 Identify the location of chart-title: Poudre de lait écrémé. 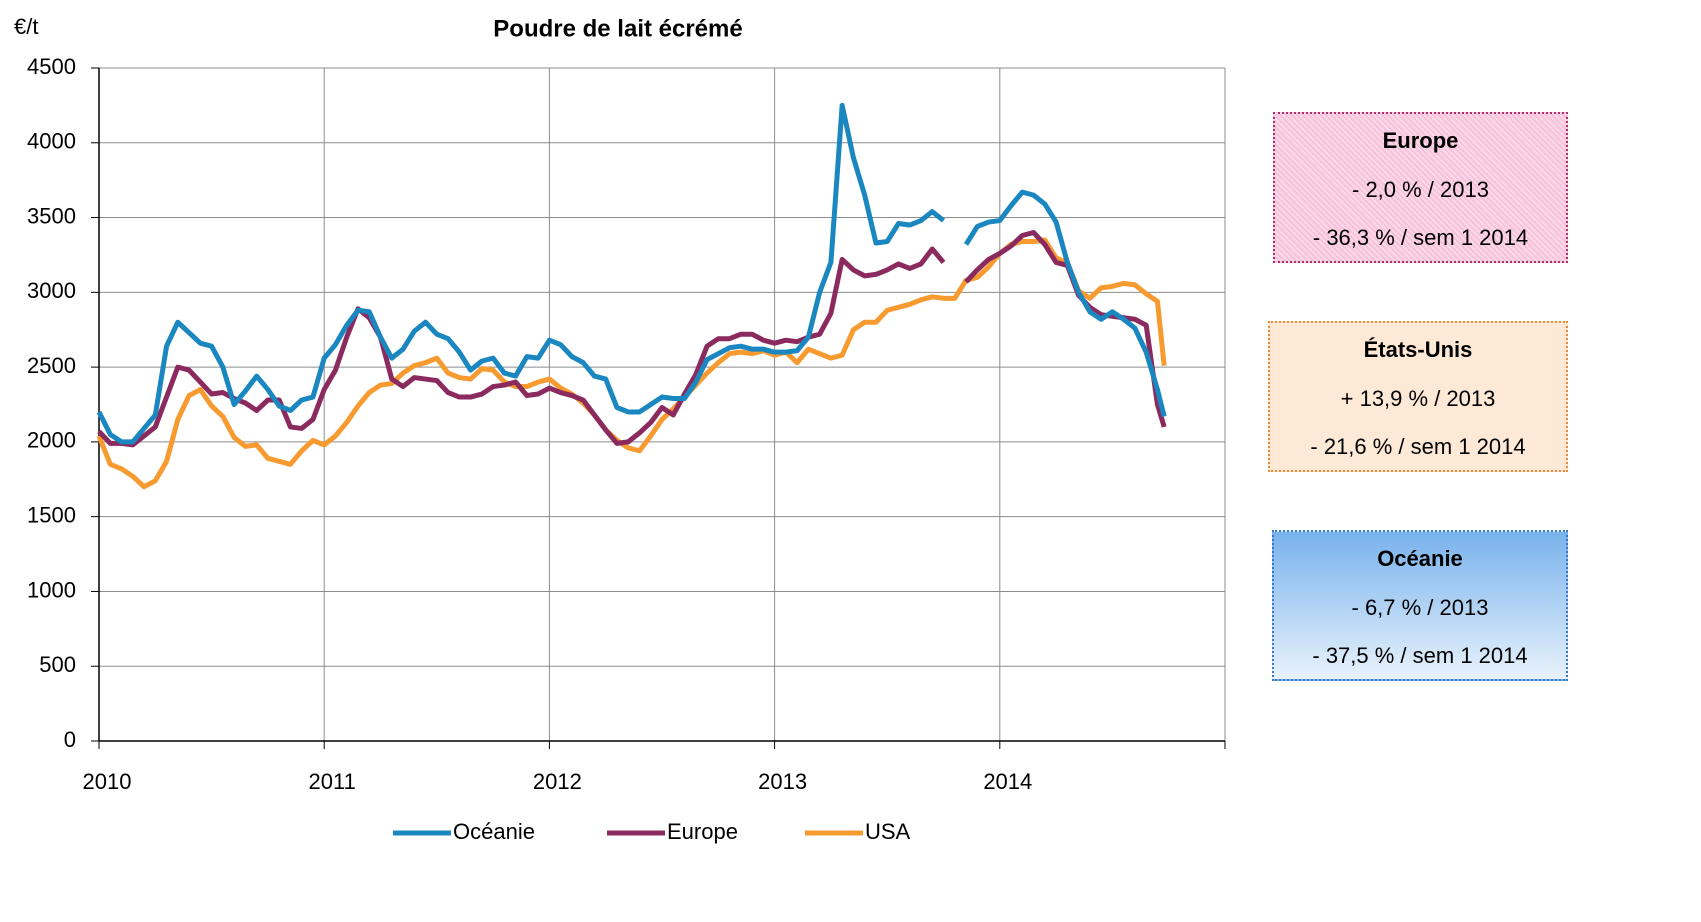
(617, 28).